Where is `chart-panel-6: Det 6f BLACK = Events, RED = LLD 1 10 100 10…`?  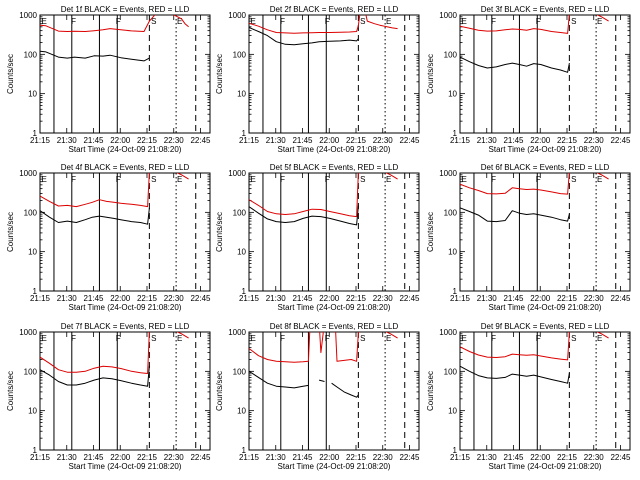 chart-panel-6: Det 6f BLACK = Events, RED = LLD 1 10 100 10… is located at coordinates (528, 237).